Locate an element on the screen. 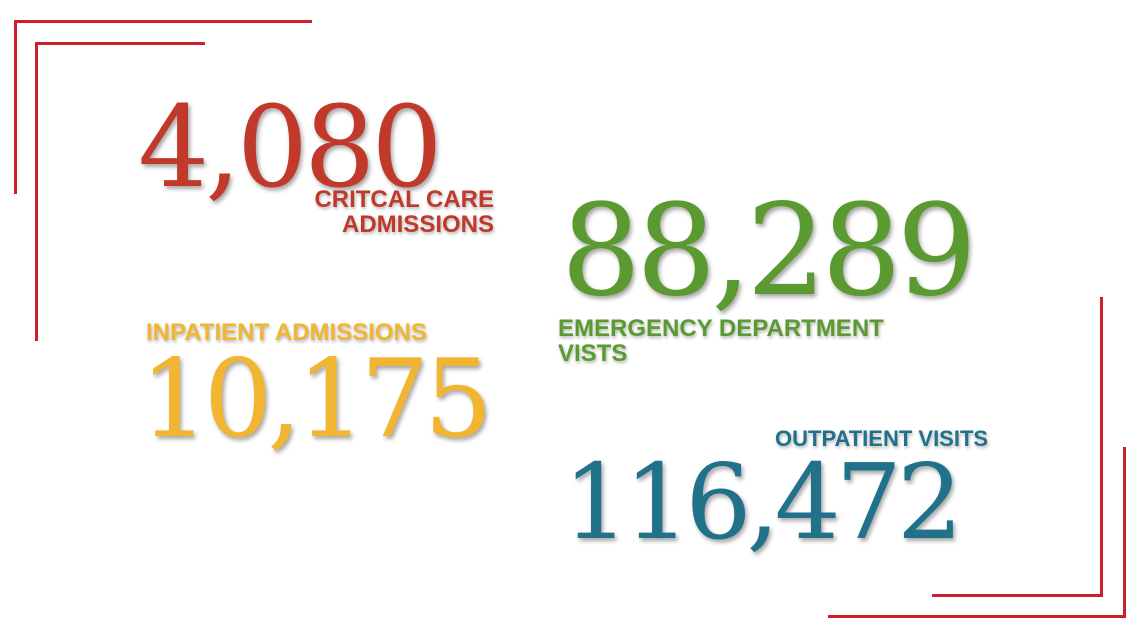 This screenshot has height=641, width=1140. inpatient-value: 10,175 is located at coordinates (316, 399).